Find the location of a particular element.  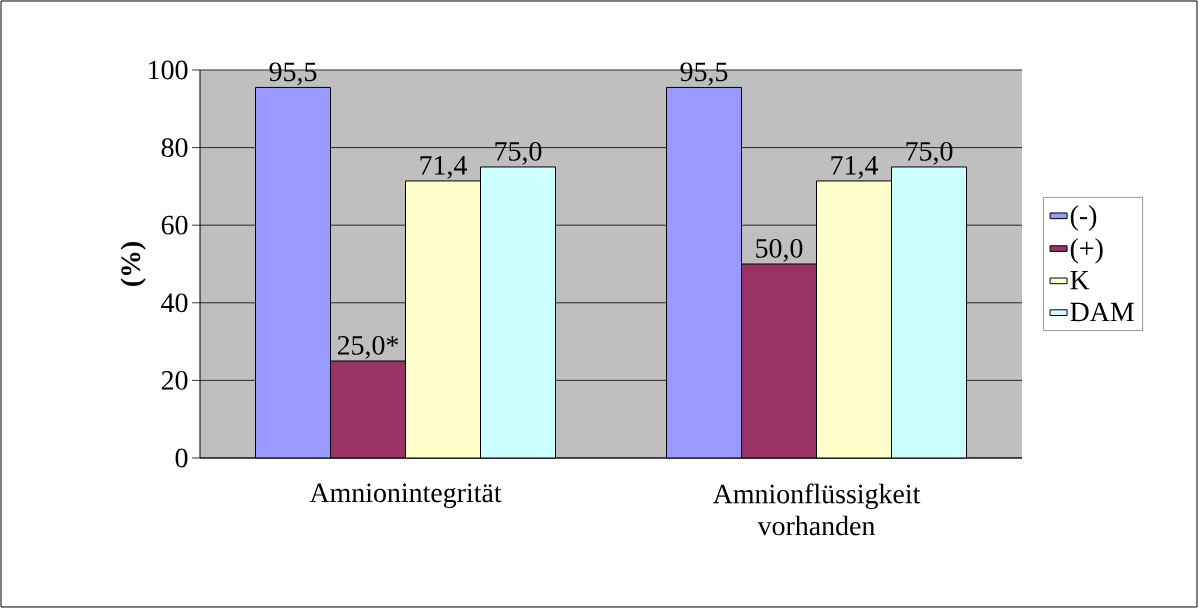

legend-label: (+) is located at coordinates (1086, 251).